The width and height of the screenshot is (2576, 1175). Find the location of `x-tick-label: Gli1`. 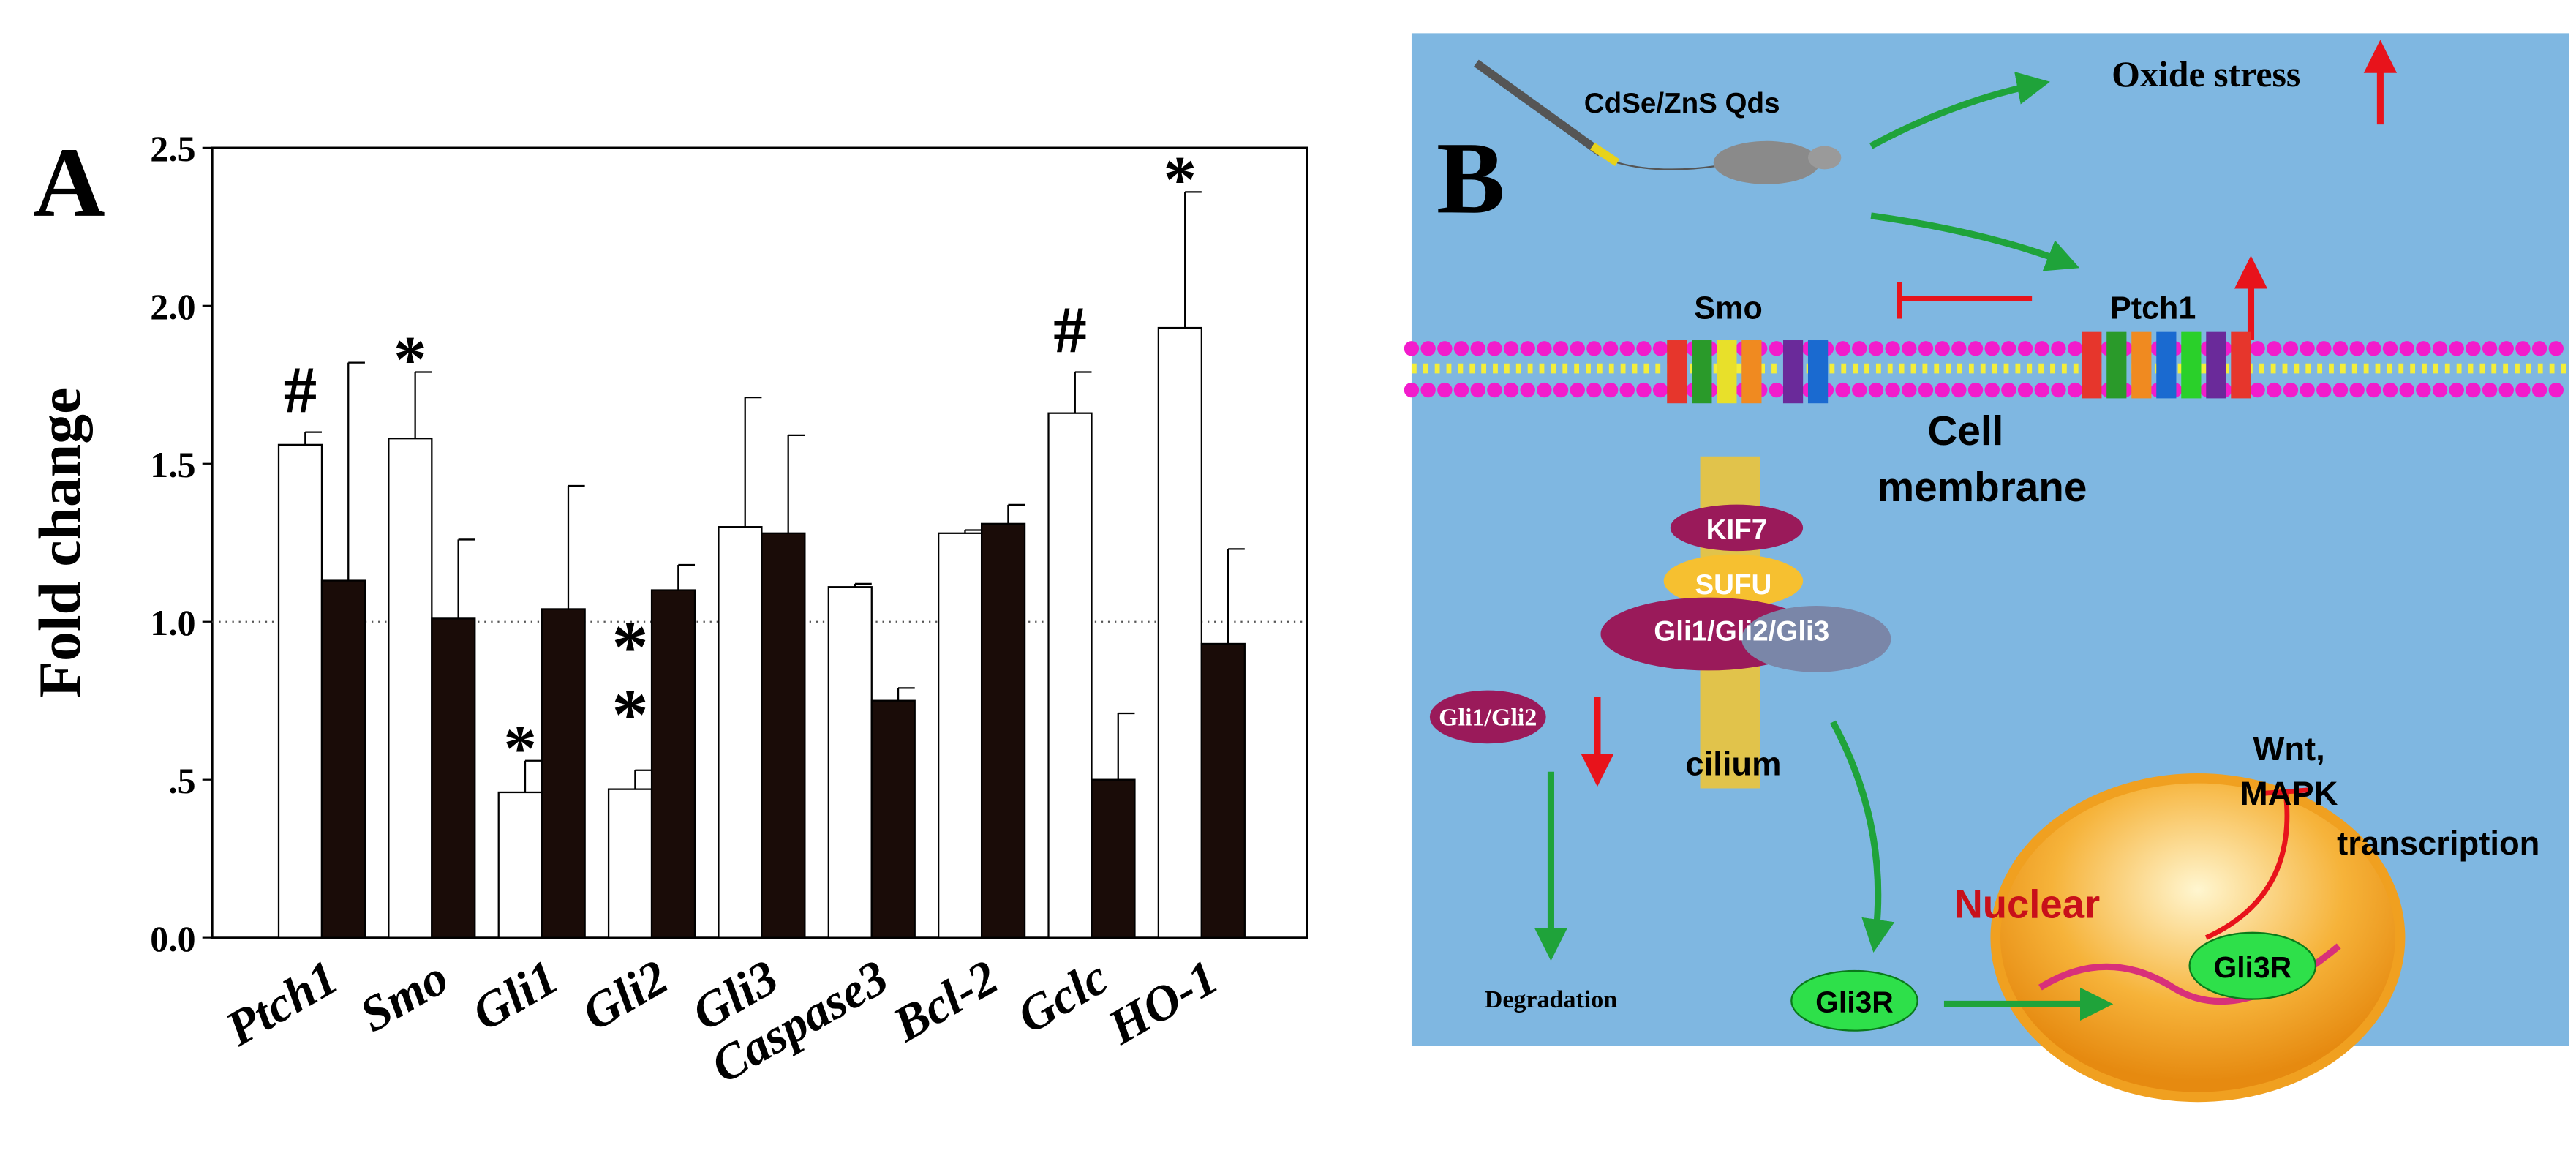

x-tick-label: Gli1 is located at coordinates (515, 995).